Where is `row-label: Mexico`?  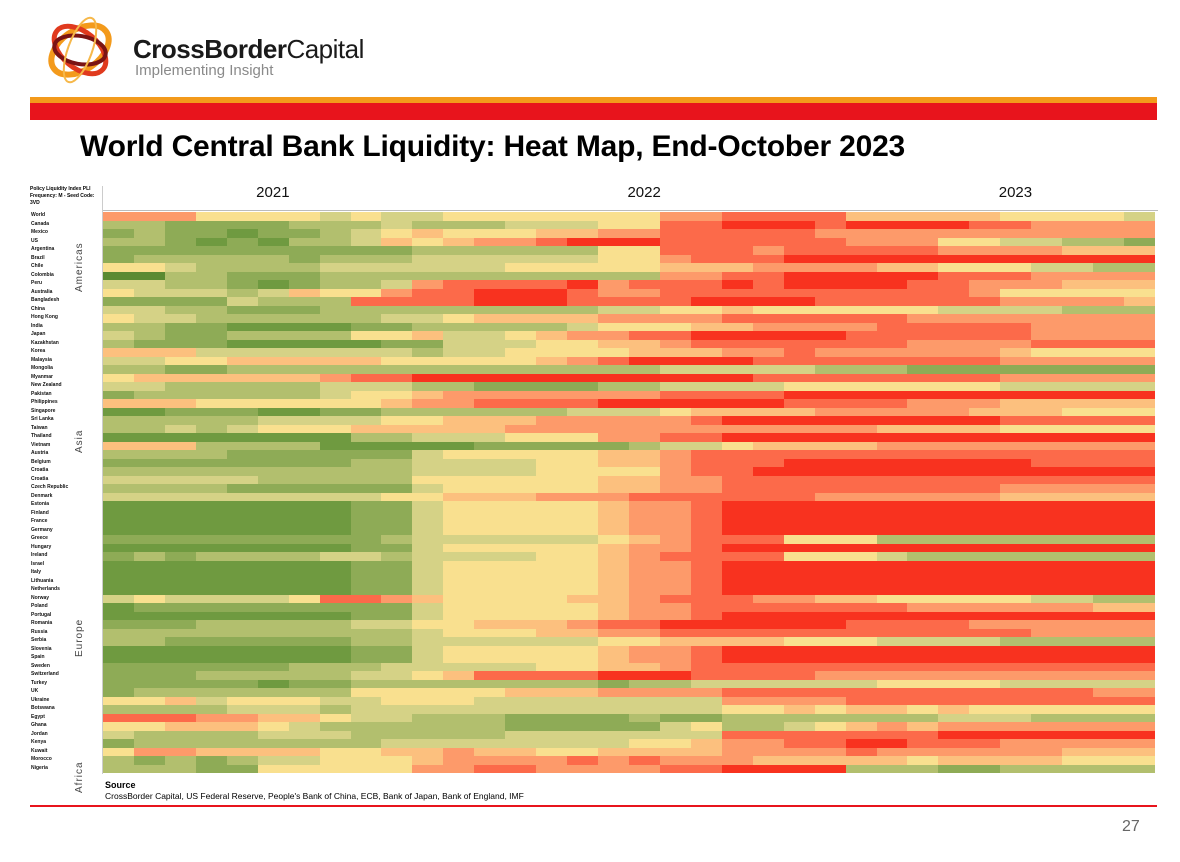
row-label: Mexico is located at coordinates (39, 232).